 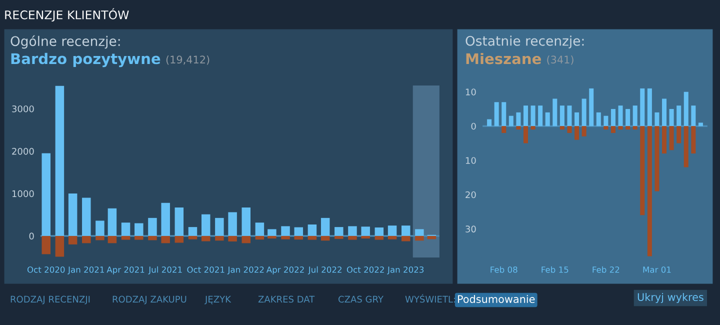 What do you see at coordinates (471, 92) in the screenshot?
I see `y-tick-label: 10` at bounding box center [471, 92].